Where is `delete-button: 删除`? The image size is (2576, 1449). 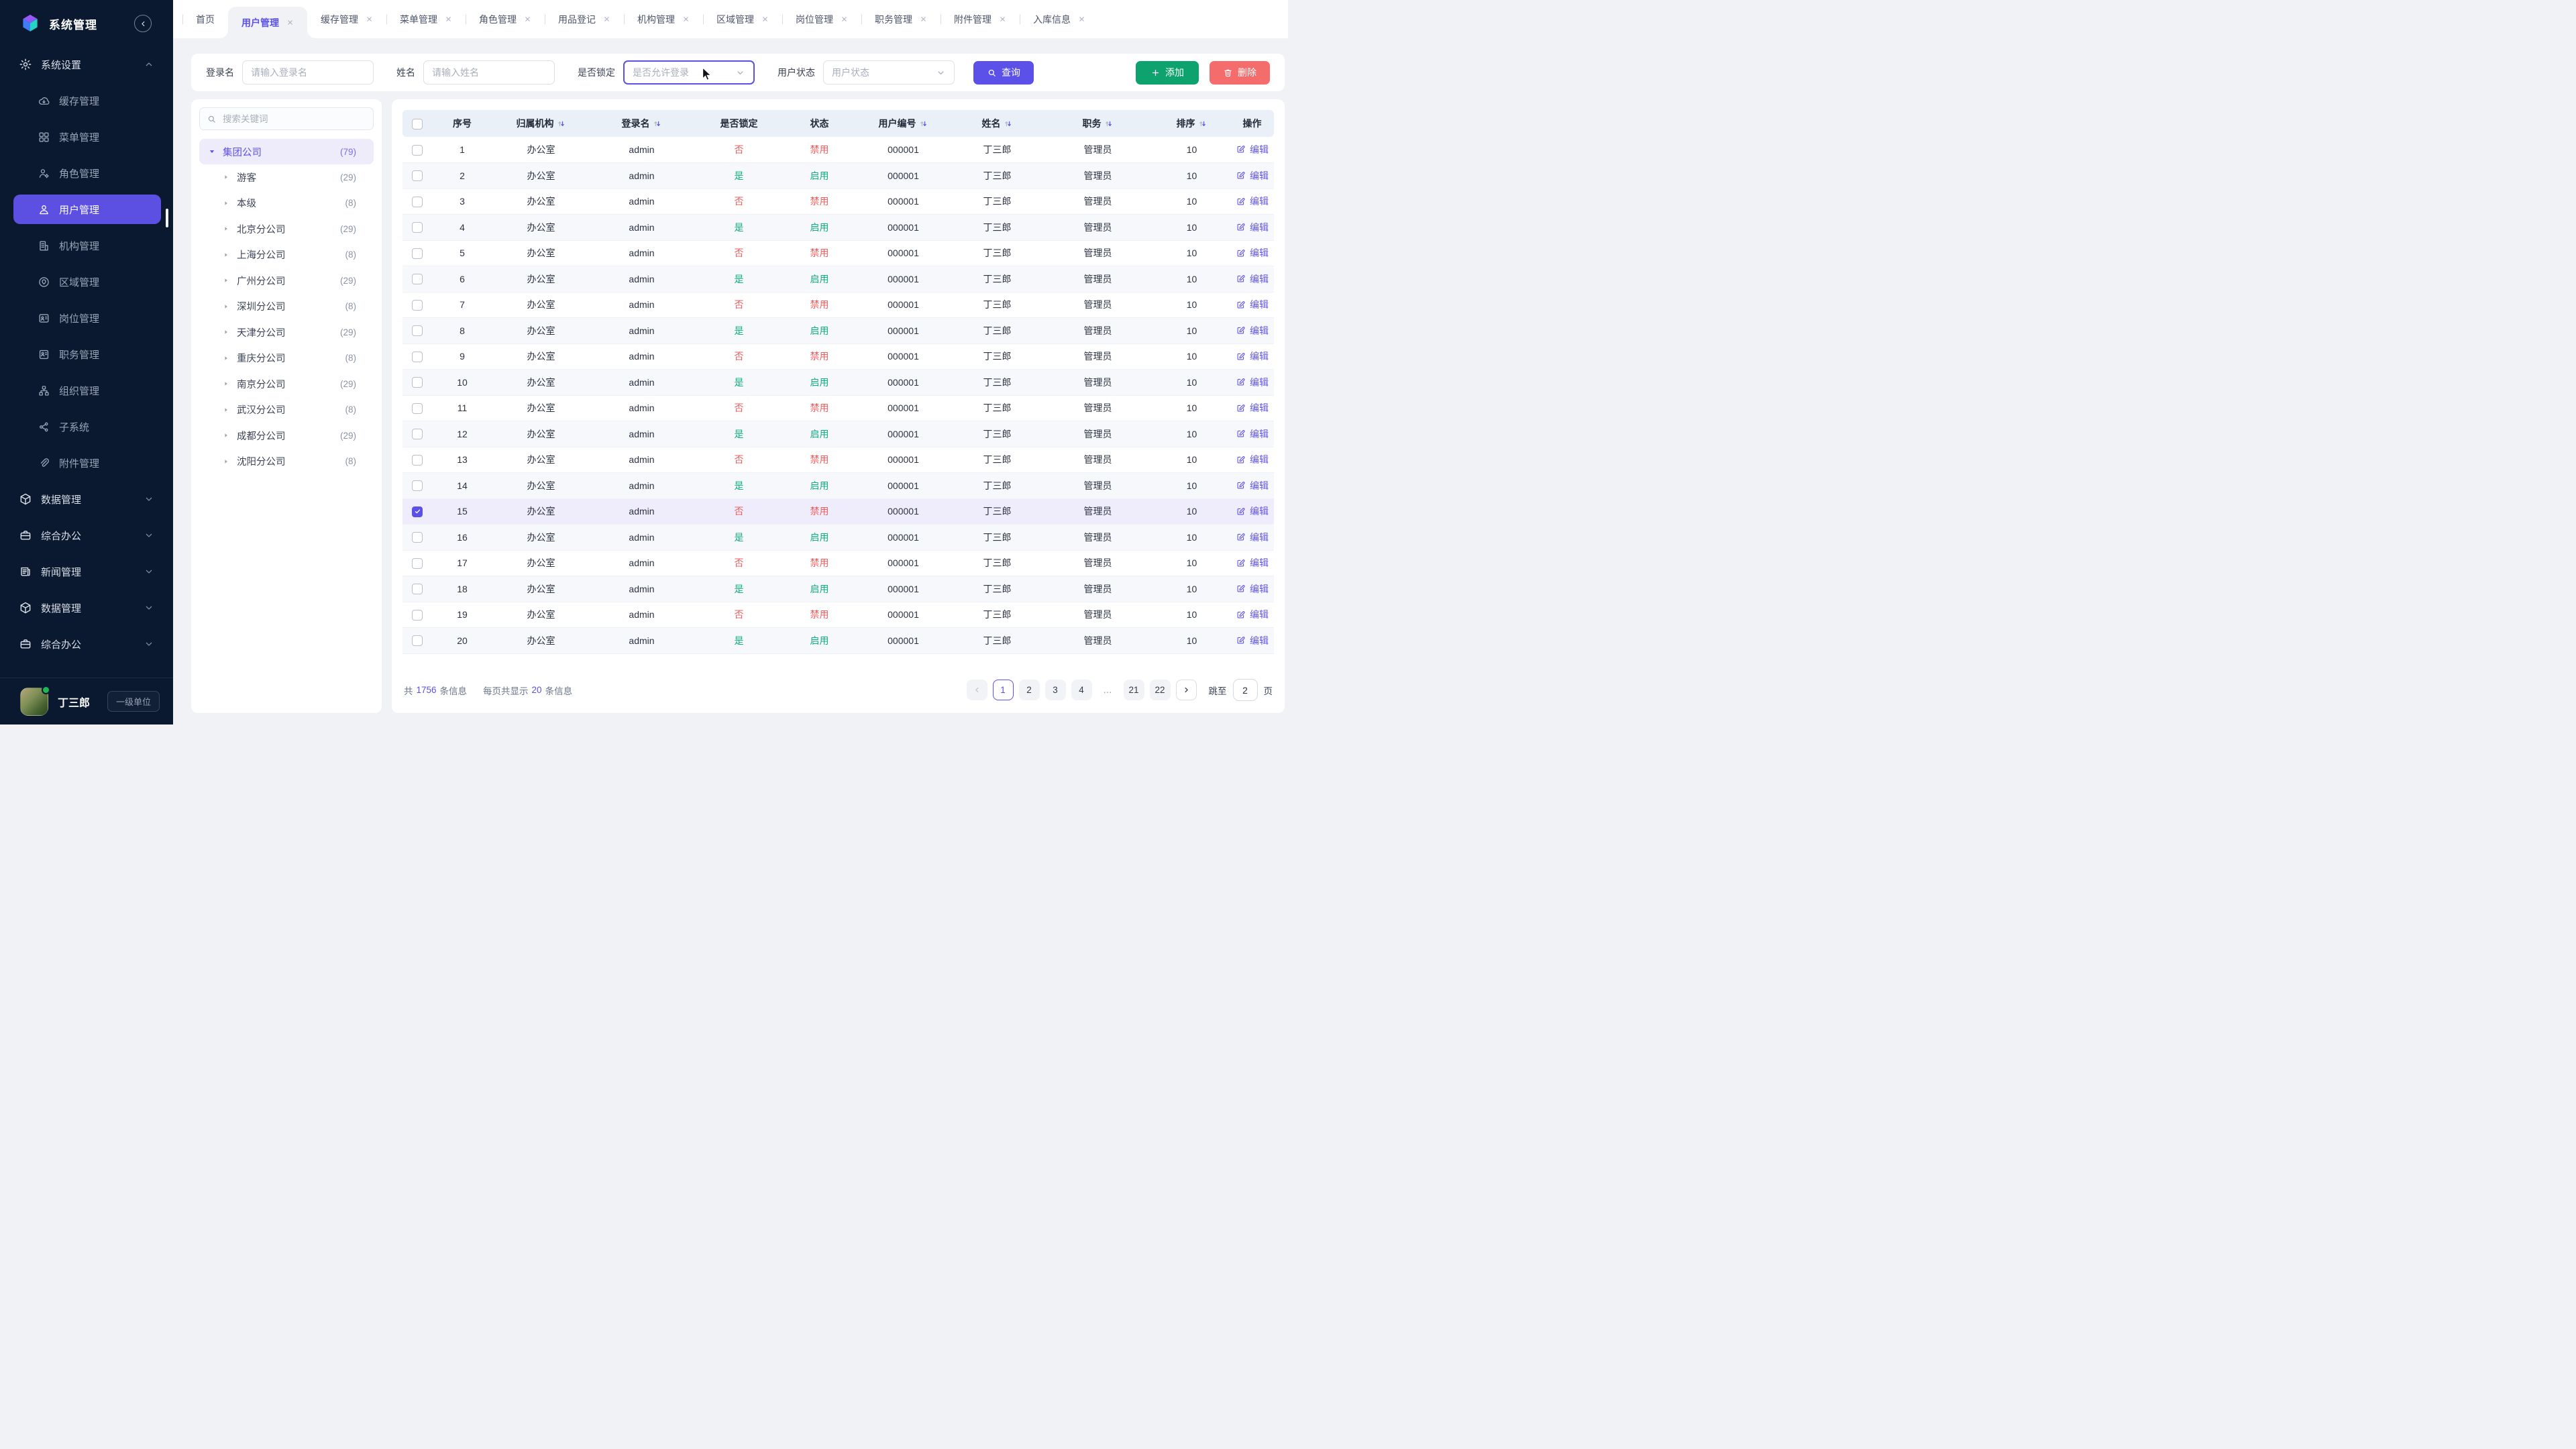
delete-button: 删除 is located at coordinates (1240, 72).